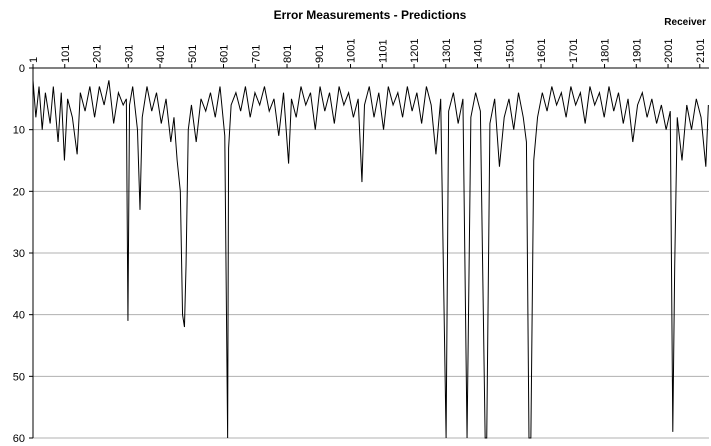  Describe the element at coordinates (701, 51) in the screenshot. I see `x-tick-label: 2101` at that location.